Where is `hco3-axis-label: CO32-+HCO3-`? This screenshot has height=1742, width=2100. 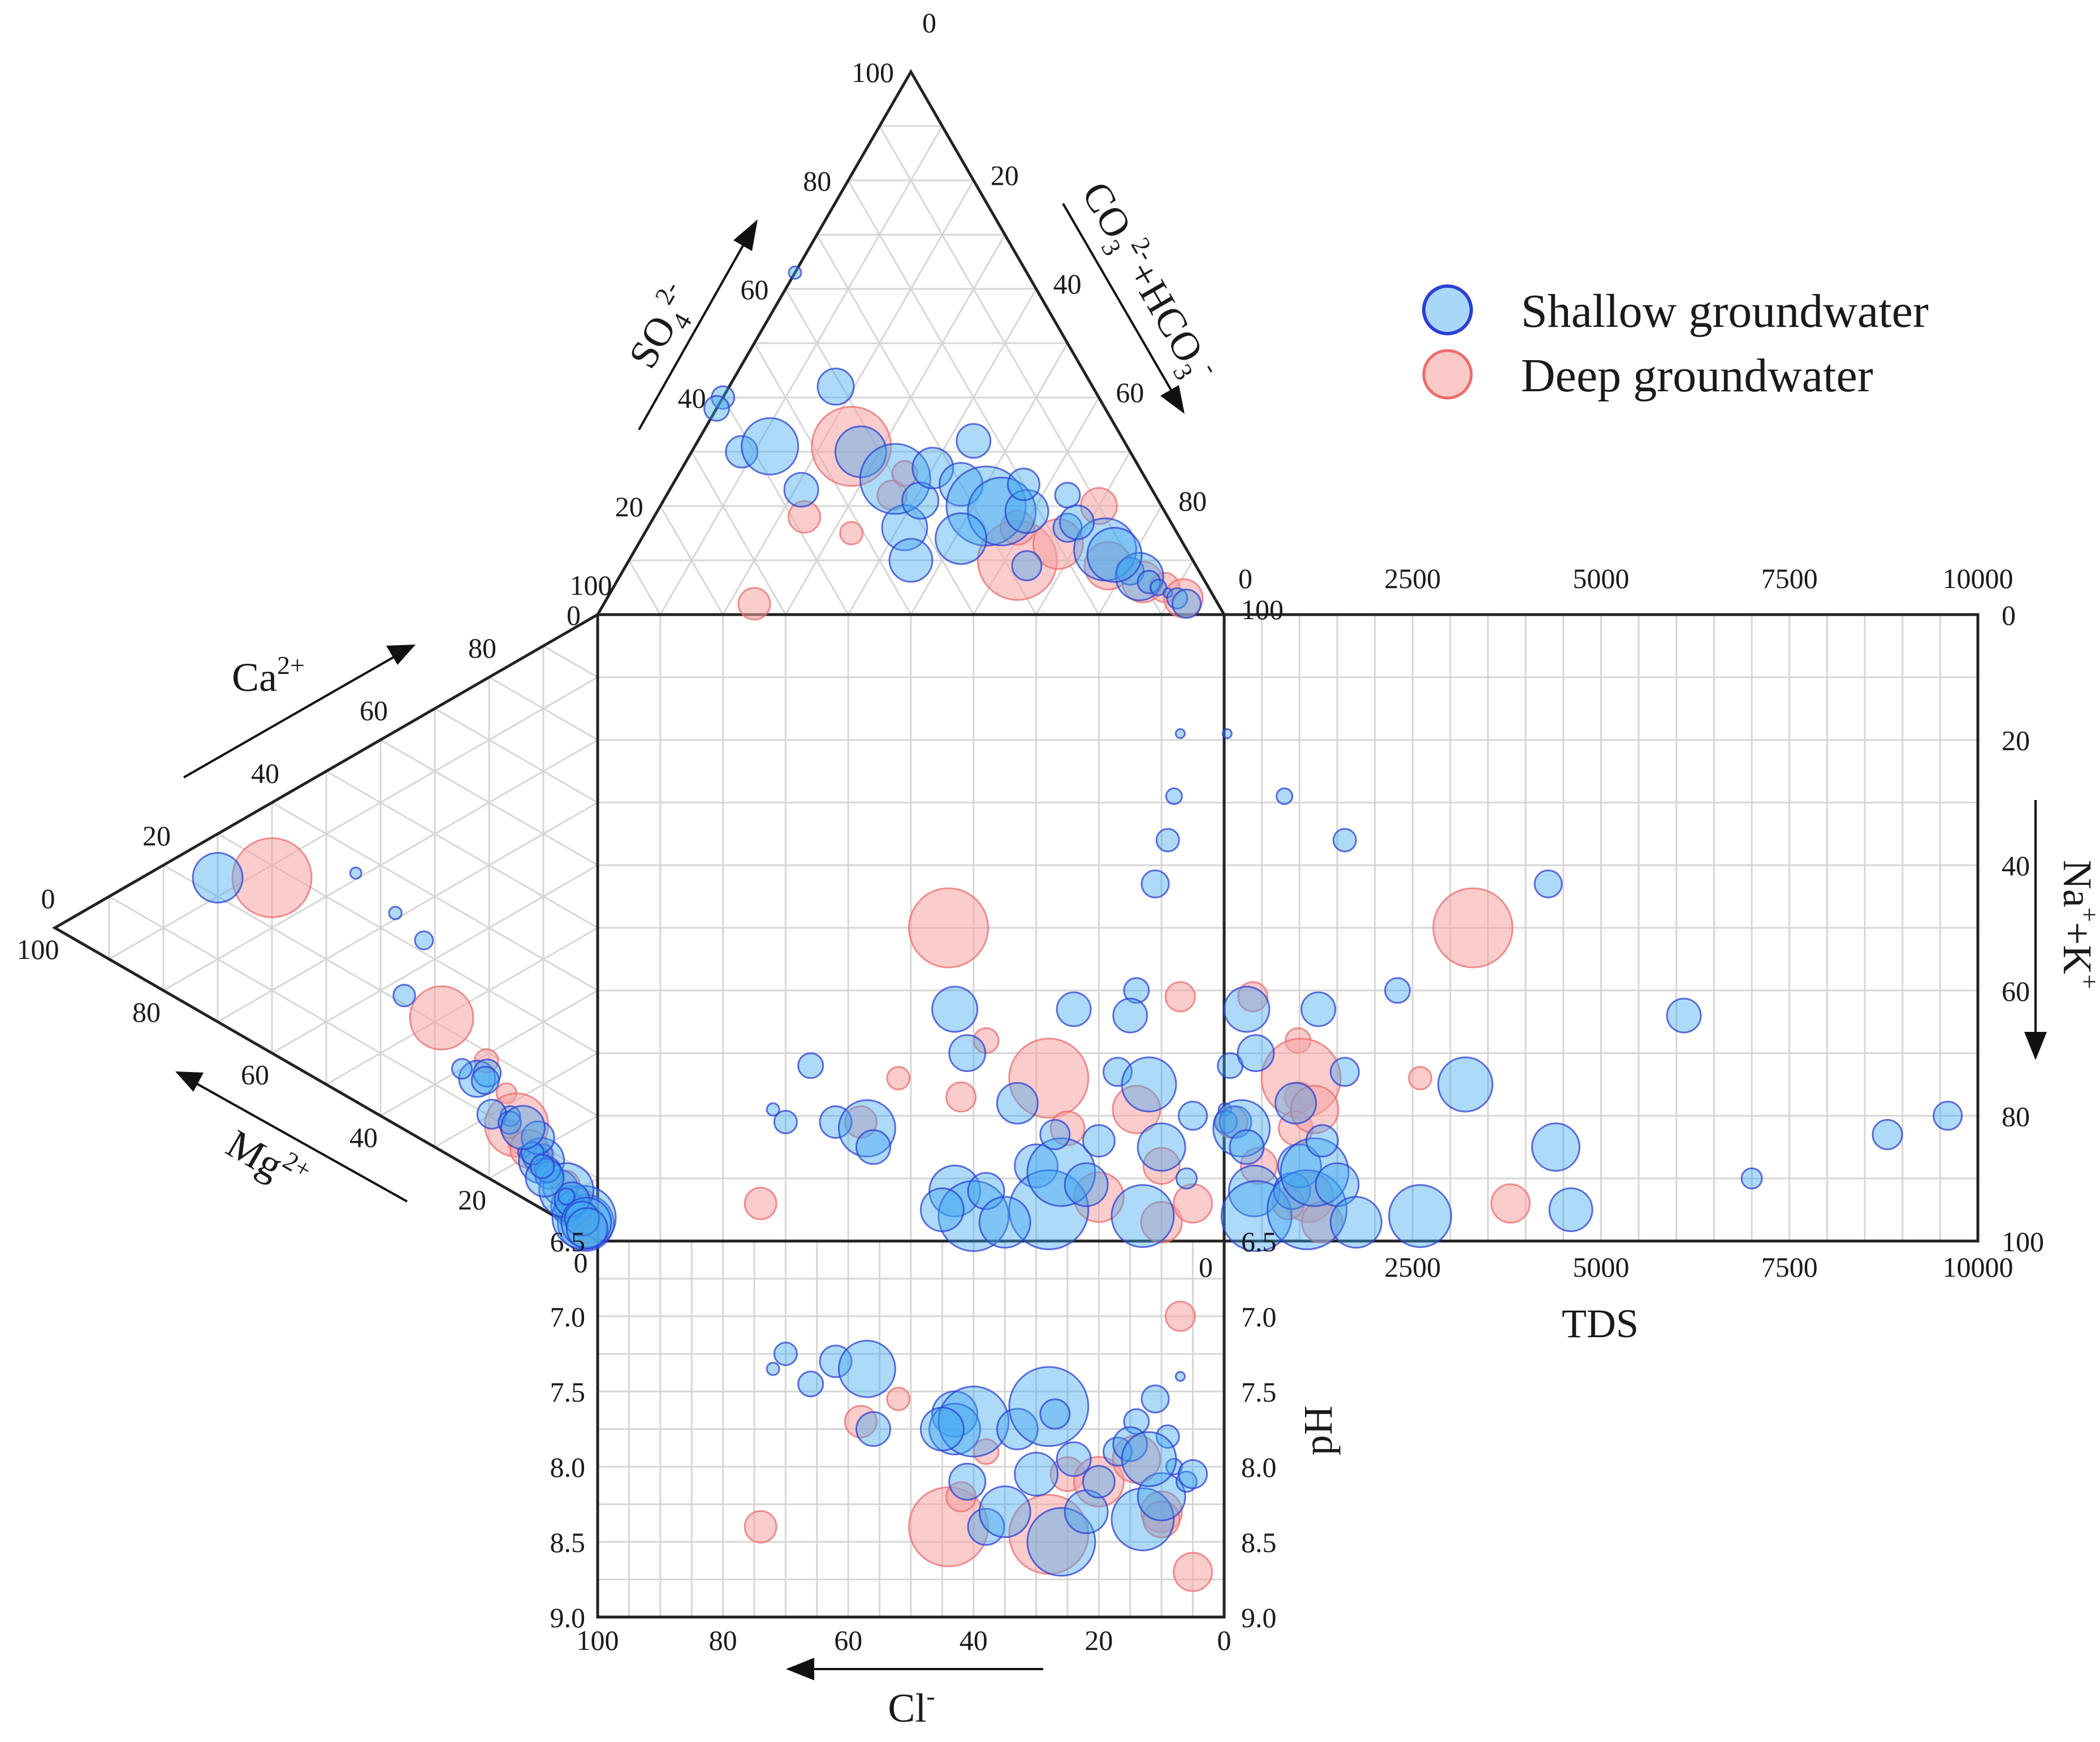
hco3-axis-label: CO32-+HCO3- is located at coordinates (1147, 282).